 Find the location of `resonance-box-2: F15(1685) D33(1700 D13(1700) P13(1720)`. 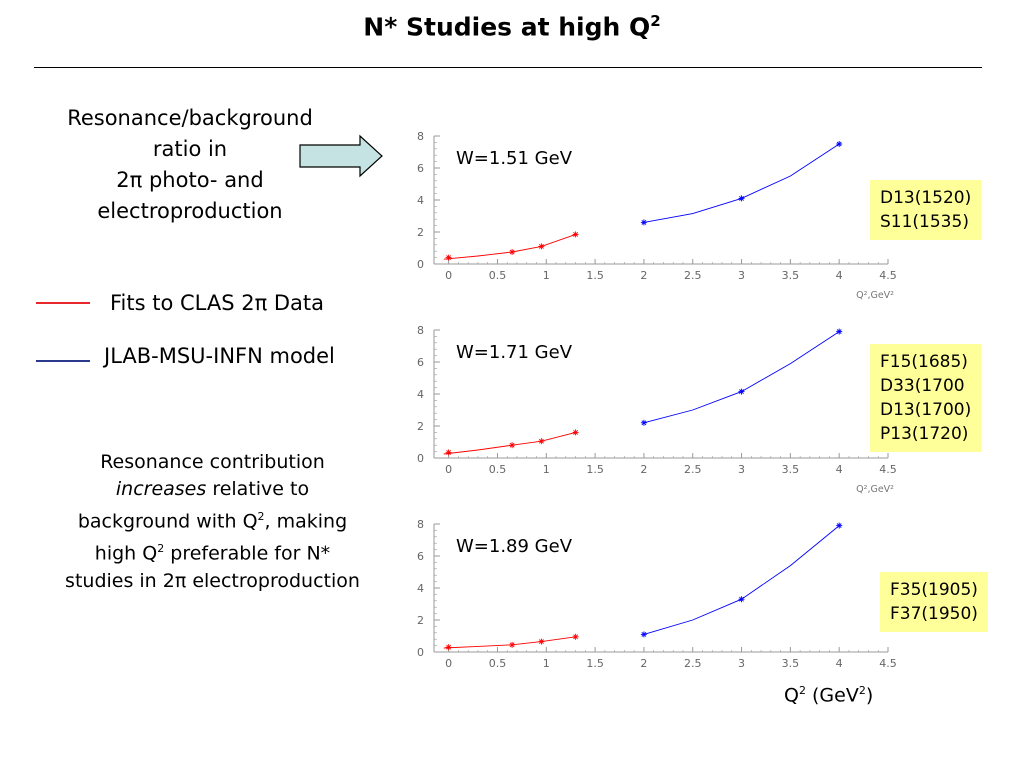

resonance-box-2: F15(1685) D33(1700 D13(1700) P13(1720) is located at coordinates (926, 398).